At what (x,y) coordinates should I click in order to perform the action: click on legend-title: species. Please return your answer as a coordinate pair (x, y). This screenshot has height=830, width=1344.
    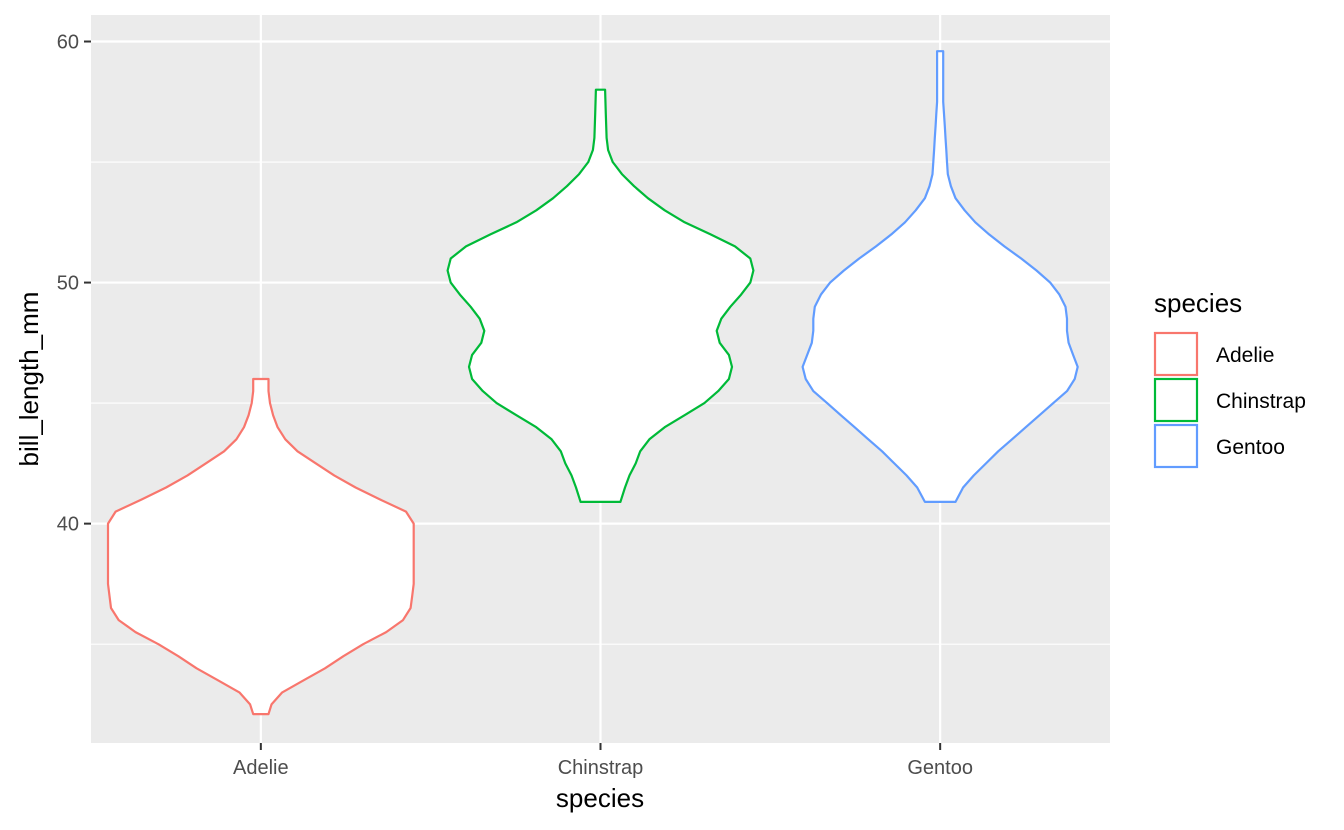
    Looking at the image, I should click on (1198, 303).